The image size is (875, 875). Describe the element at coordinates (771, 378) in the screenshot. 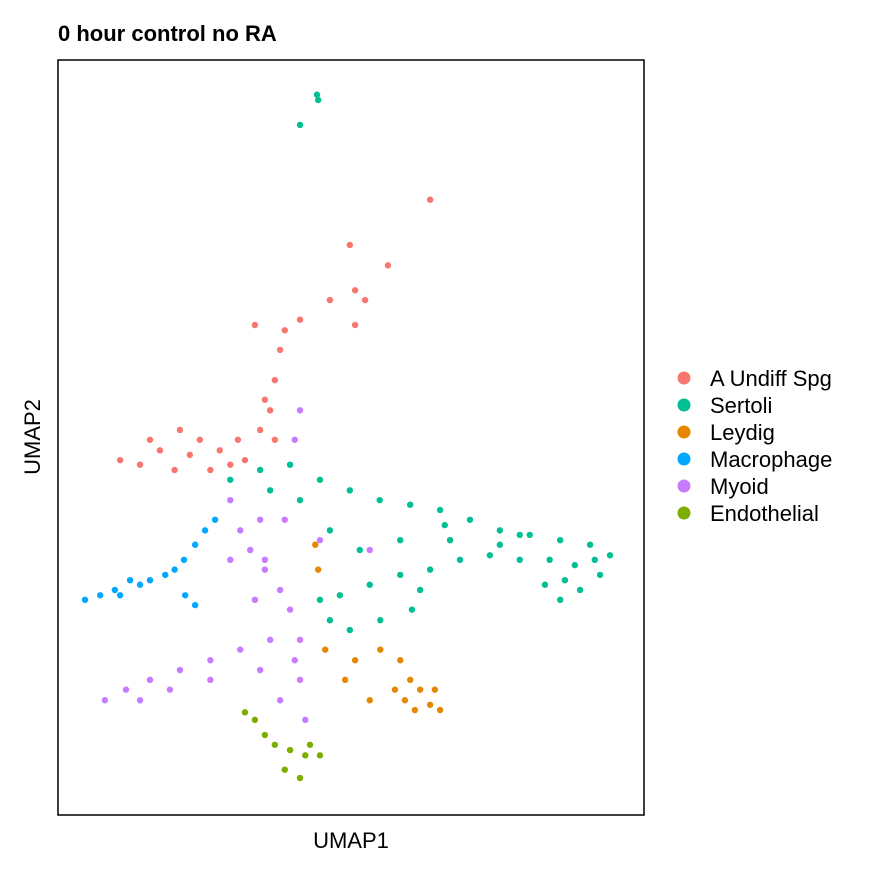

I see `legend-label-a-undiff-spg: A Undiff Spg` at that location.